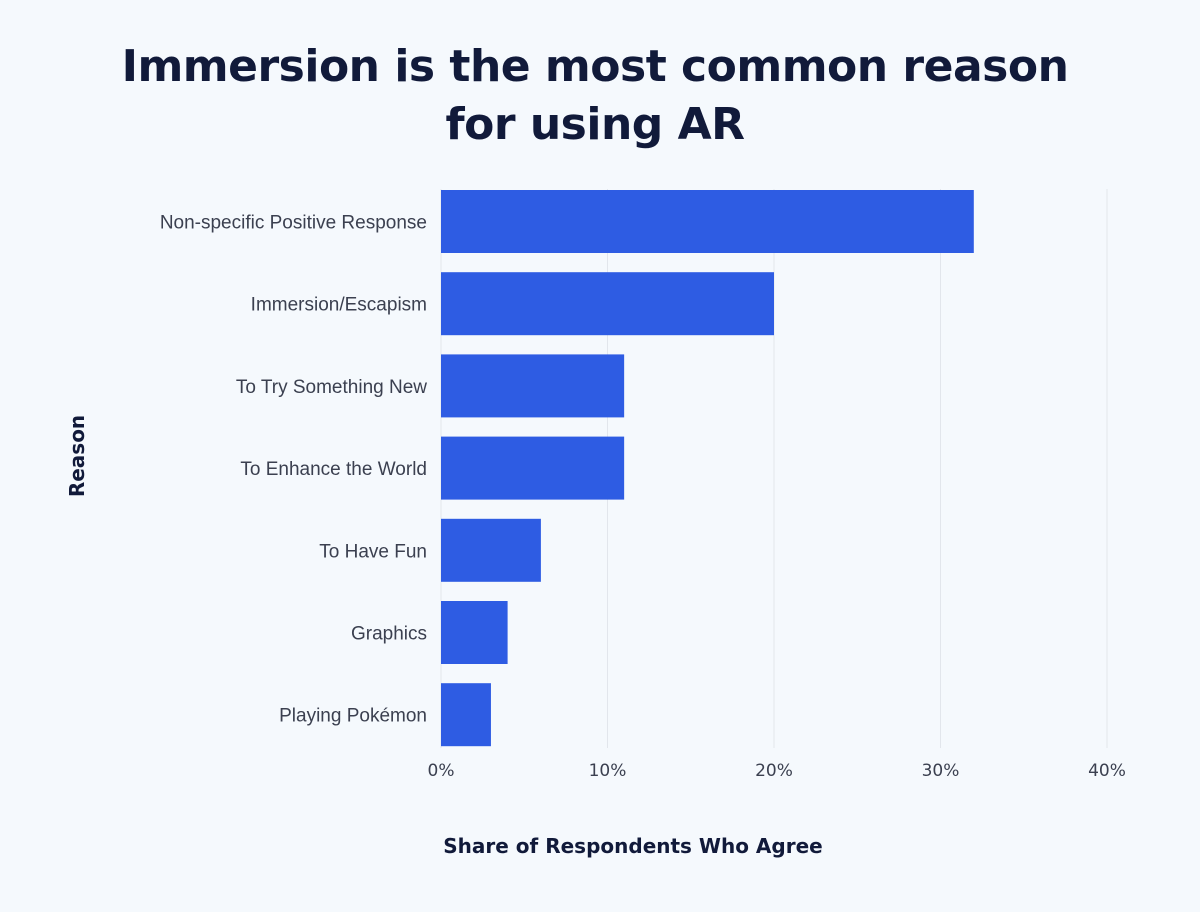  I want to click on category-label: To Have Fun, so click(373, 551).